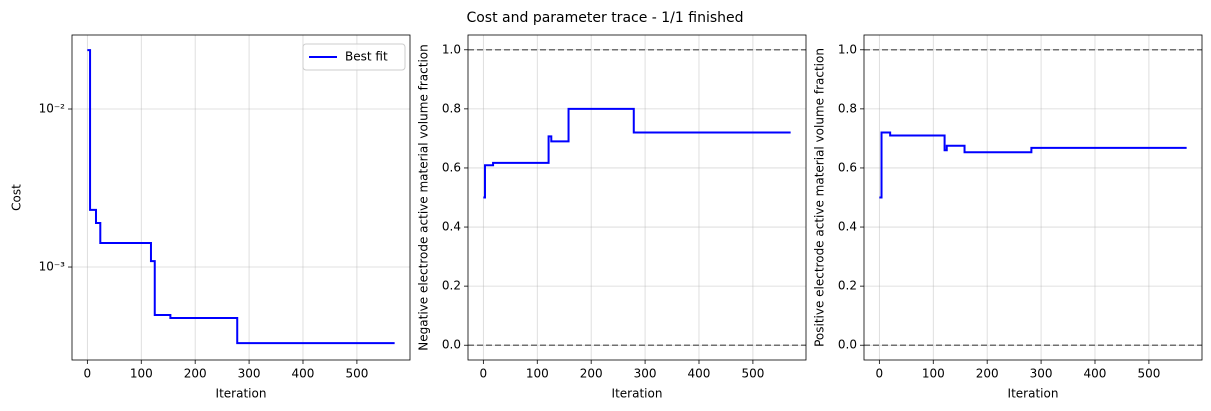 The image size is (1211, 411). I want to click on legend-label: Best fit, so click(366, 57).